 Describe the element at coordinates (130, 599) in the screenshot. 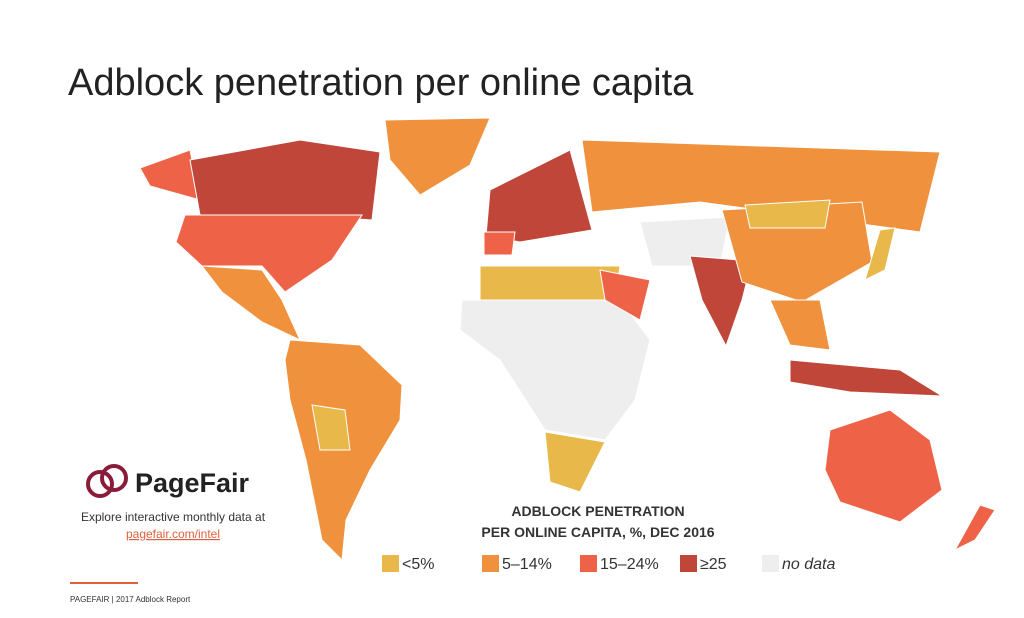

I see `footer: PAGEFAIR | 2017 Adblock Report` at that location.